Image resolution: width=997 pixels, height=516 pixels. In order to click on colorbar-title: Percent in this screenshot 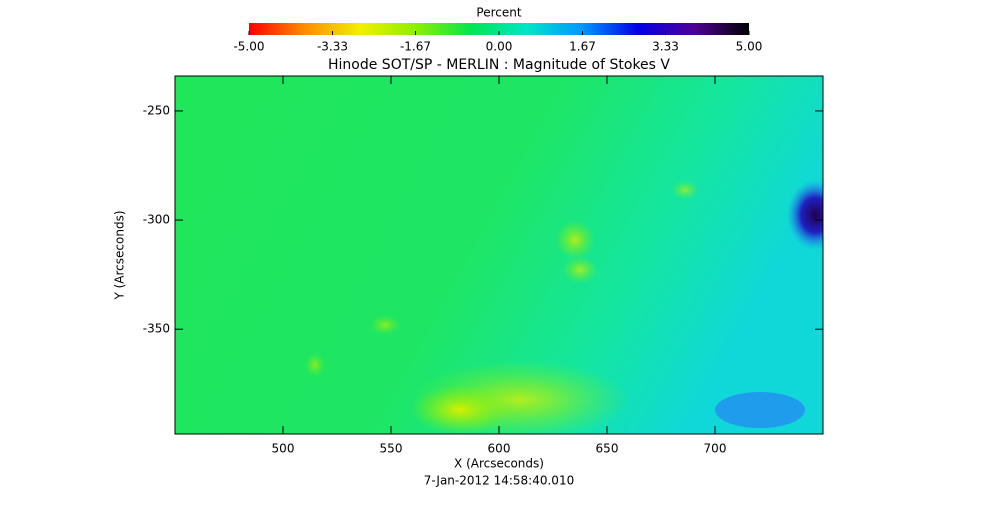, I will do `click(498, 13)`.